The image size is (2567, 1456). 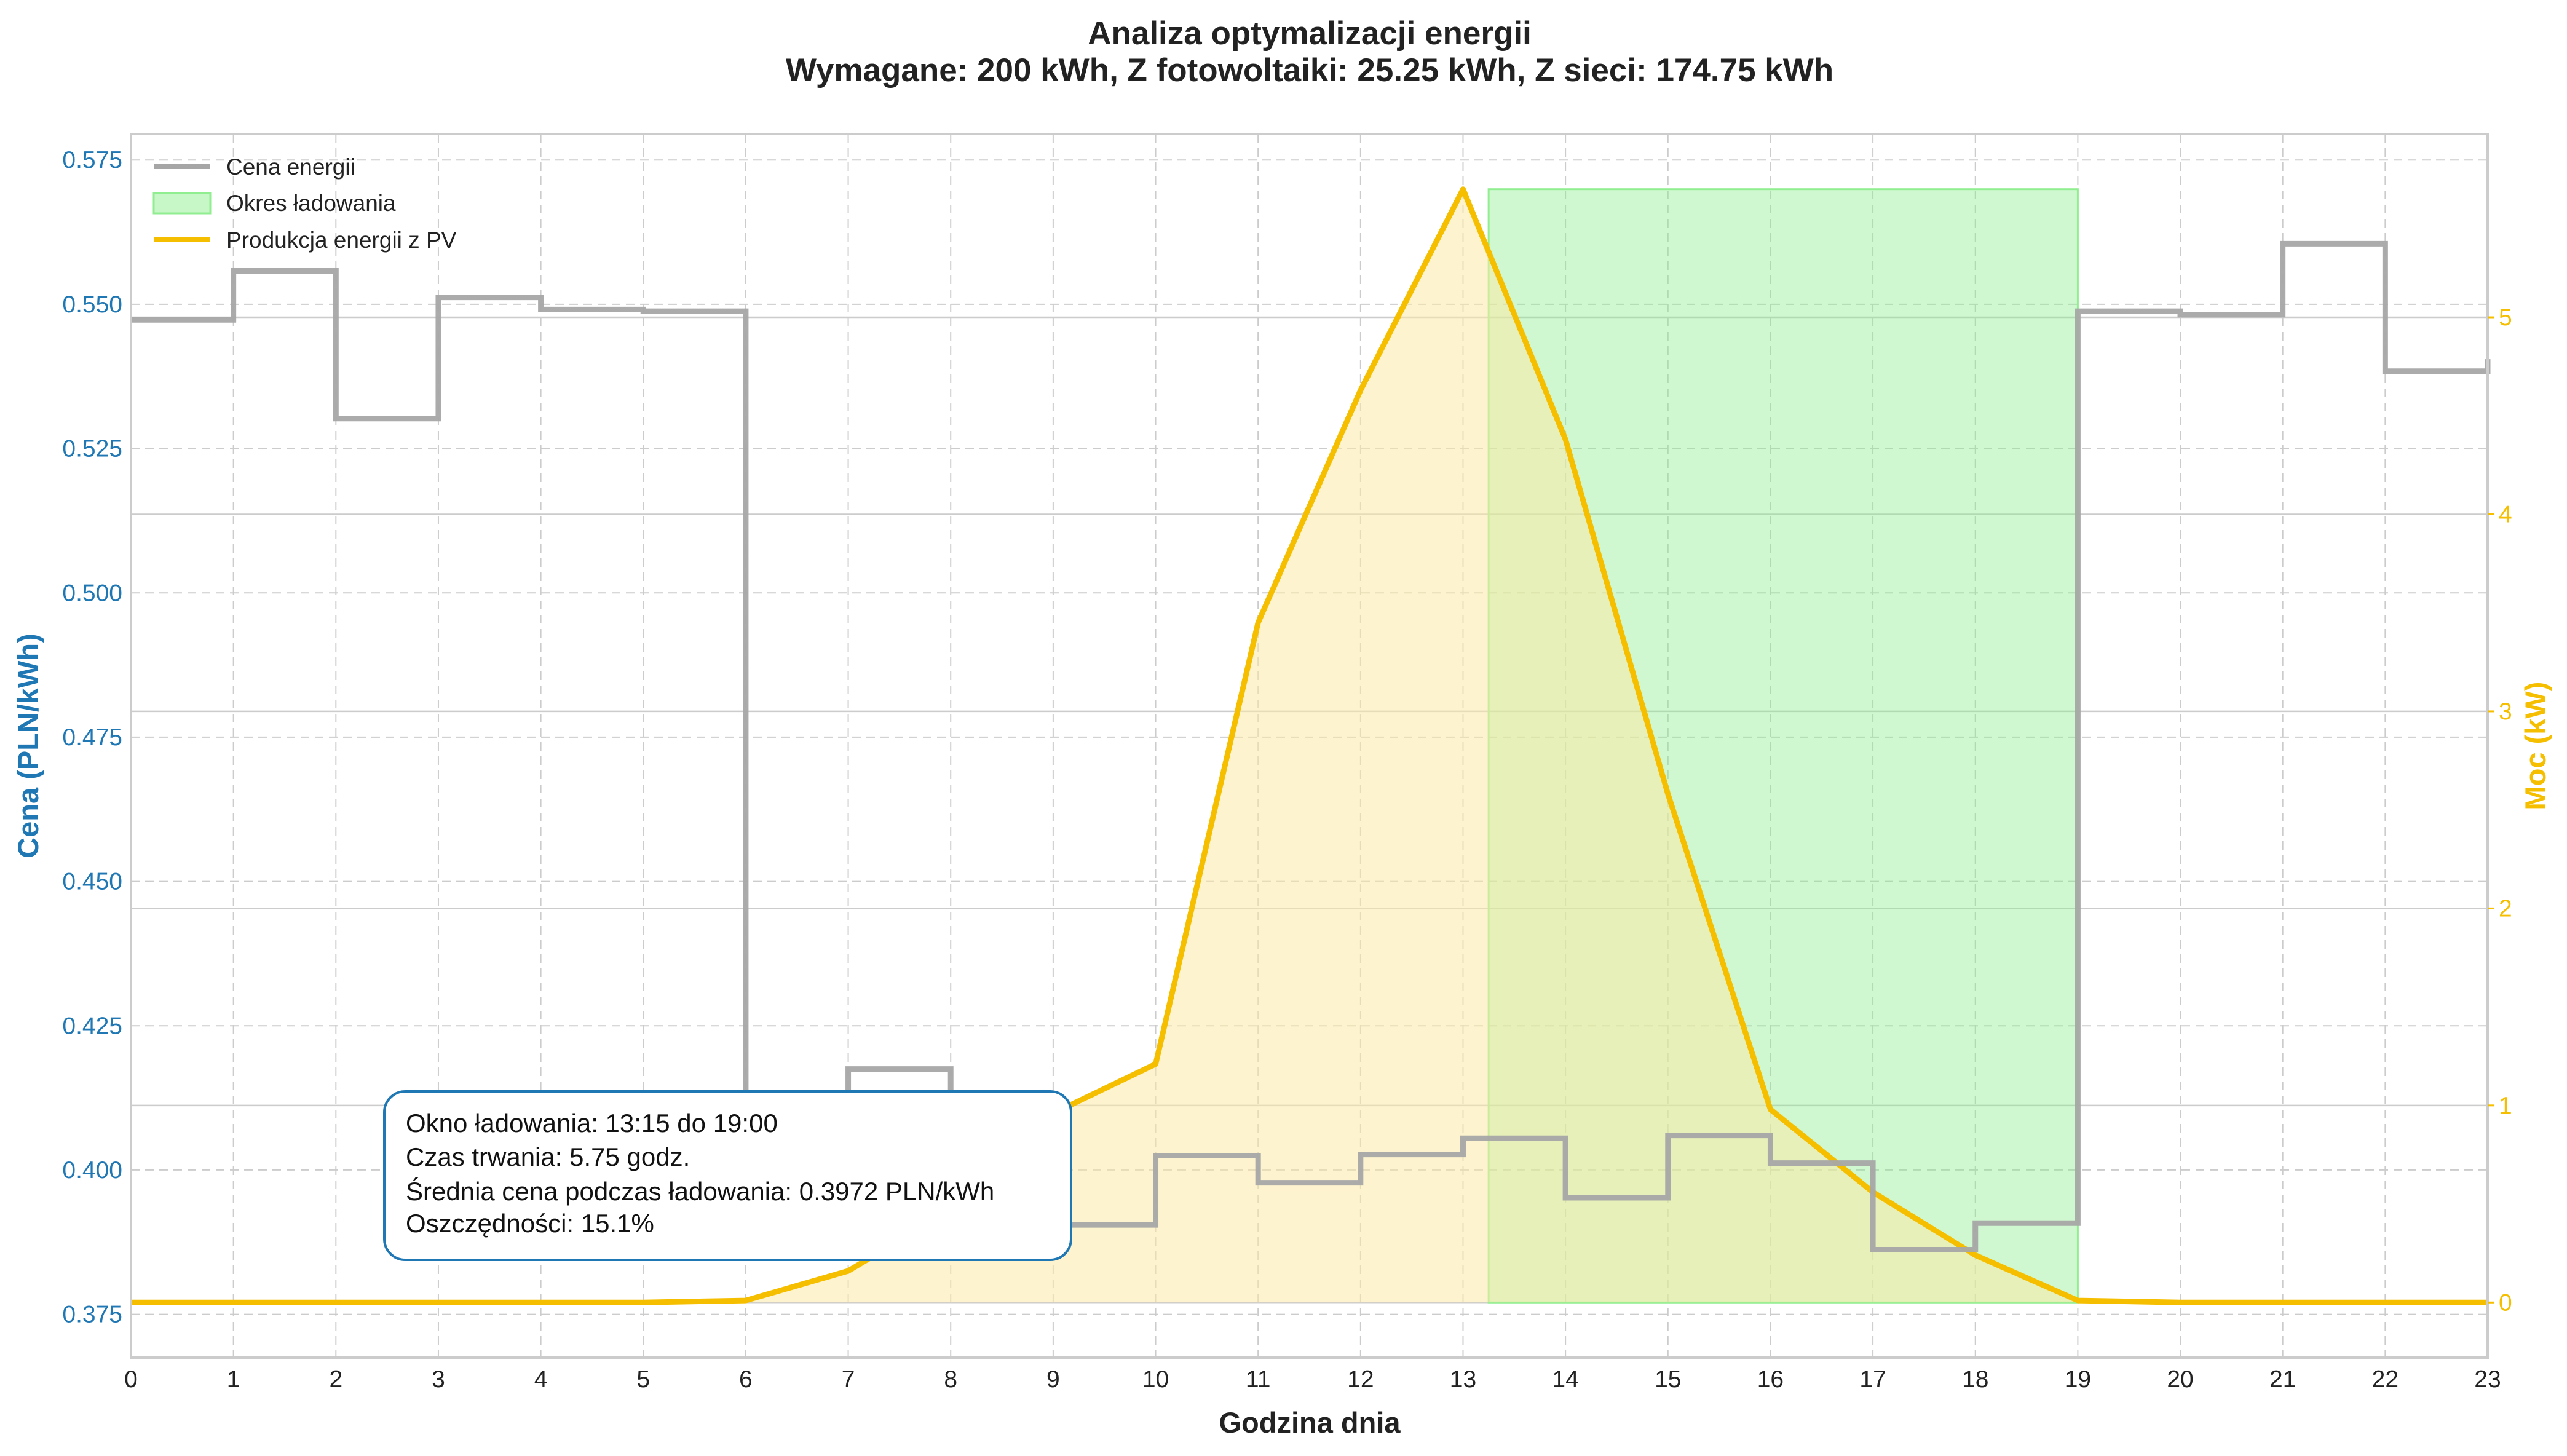 I want to click on left-tick-label: 0.550, so click(x=92, y=304).